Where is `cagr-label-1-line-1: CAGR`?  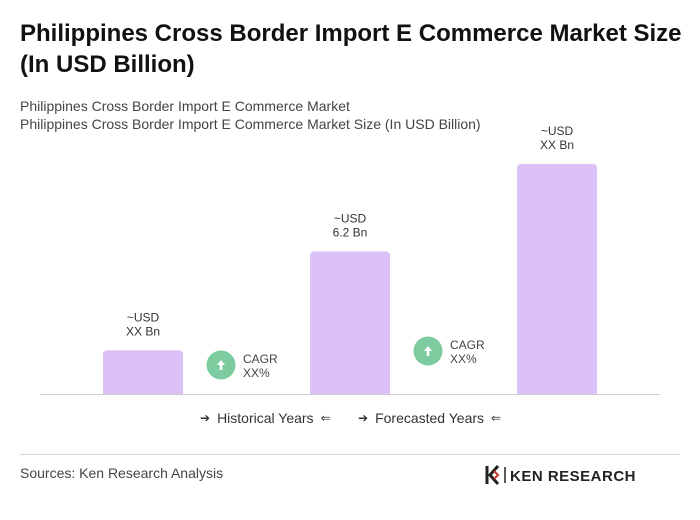
cagr-label-1-line-1: CAGR is located at coordinates (260, 359).